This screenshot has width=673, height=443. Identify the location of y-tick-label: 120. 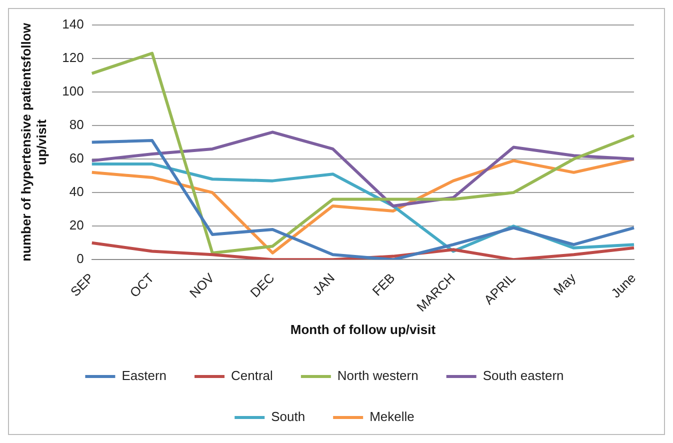
(73, 57).